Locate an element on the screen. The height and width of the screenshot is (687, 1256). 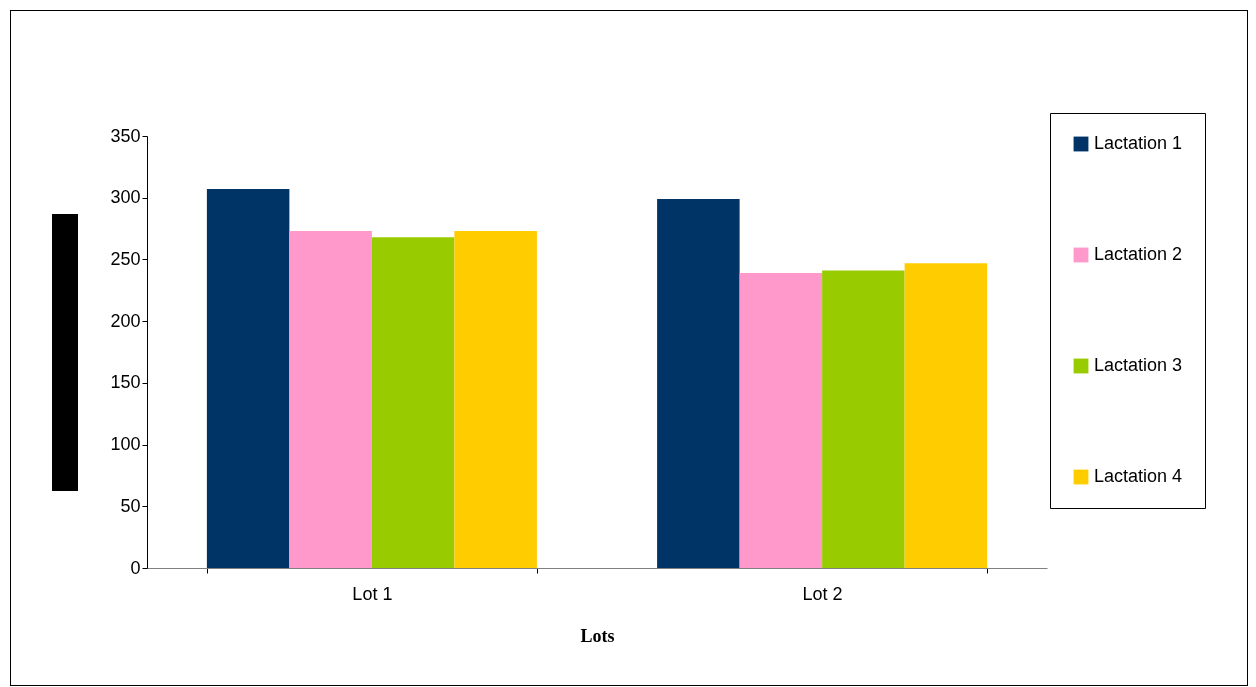
y-tick-label: 150 is located at coordinates (125, 382).